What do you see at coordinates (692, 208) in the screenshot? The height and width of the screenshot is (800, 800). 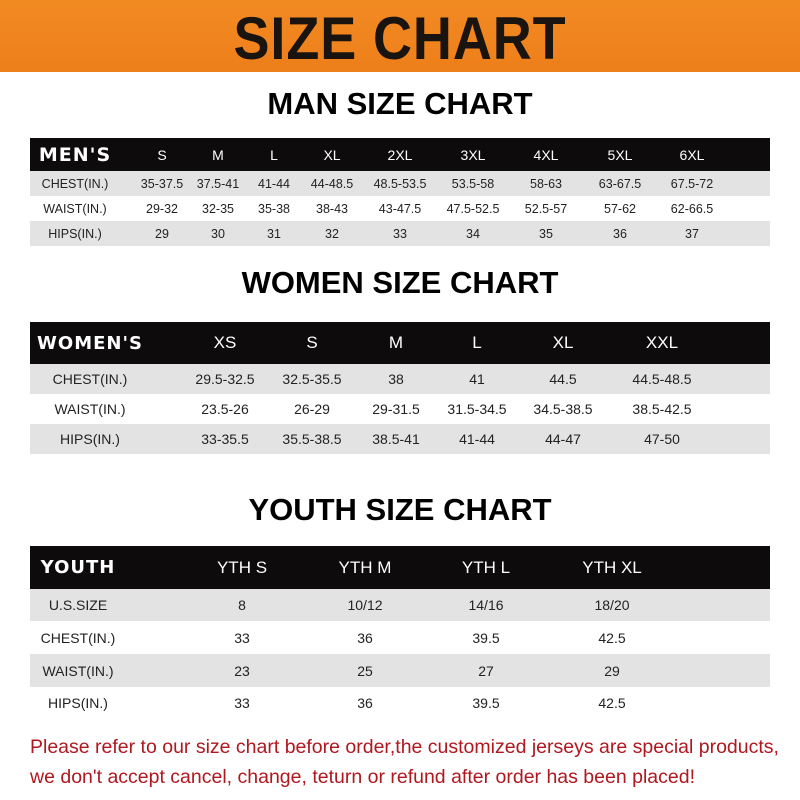 I see `measurement-value: 62-66.5` at bounding box center [692, 208].